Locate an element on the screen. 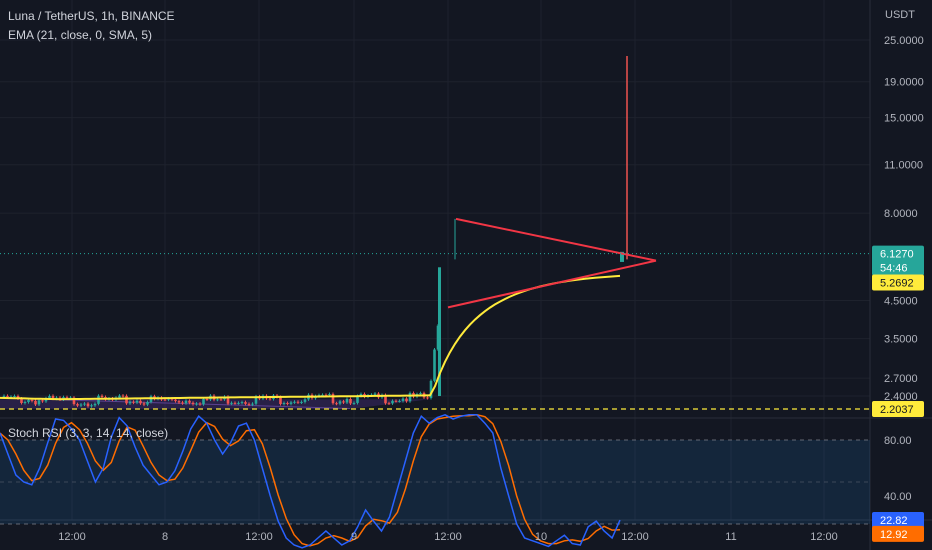 The width and height of the screenshot is (932, 550). last-candle is located at coordinates (622, 256).